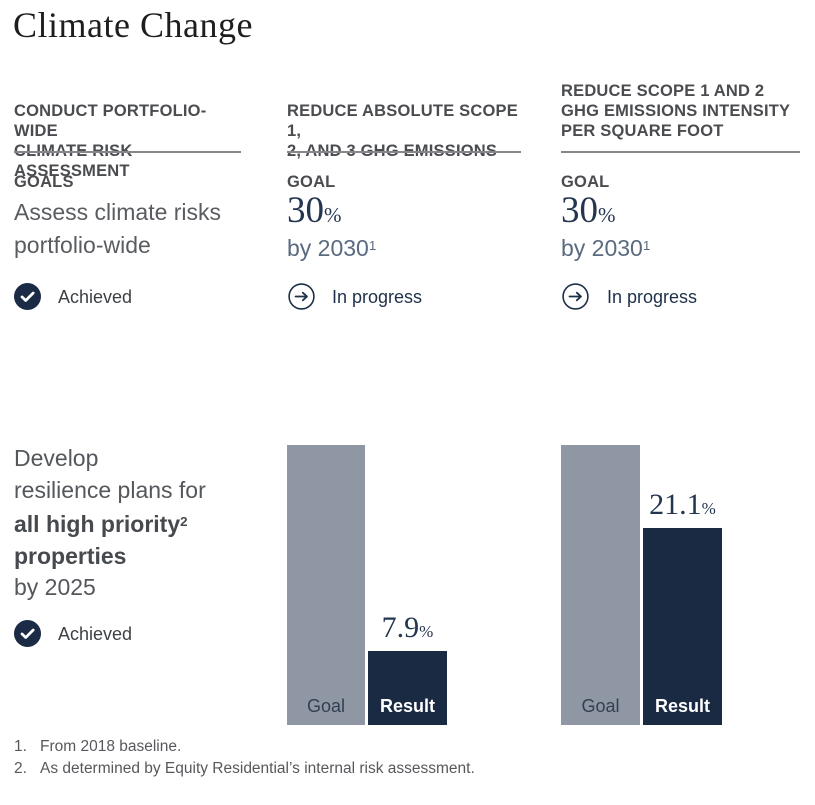 The image size is (815, 805). What do you see at coordinates (407, 706) in the screenshot?
I see `chart1-result-bar-label: Result` at bounding box center [407, 706].